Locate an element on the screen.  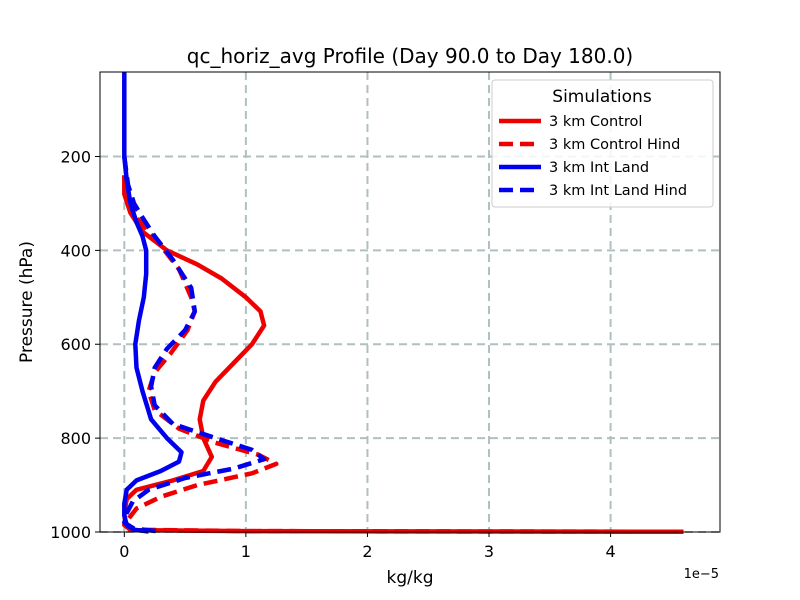
y-tick-label: 1000 is located at coordinates (70, 532).